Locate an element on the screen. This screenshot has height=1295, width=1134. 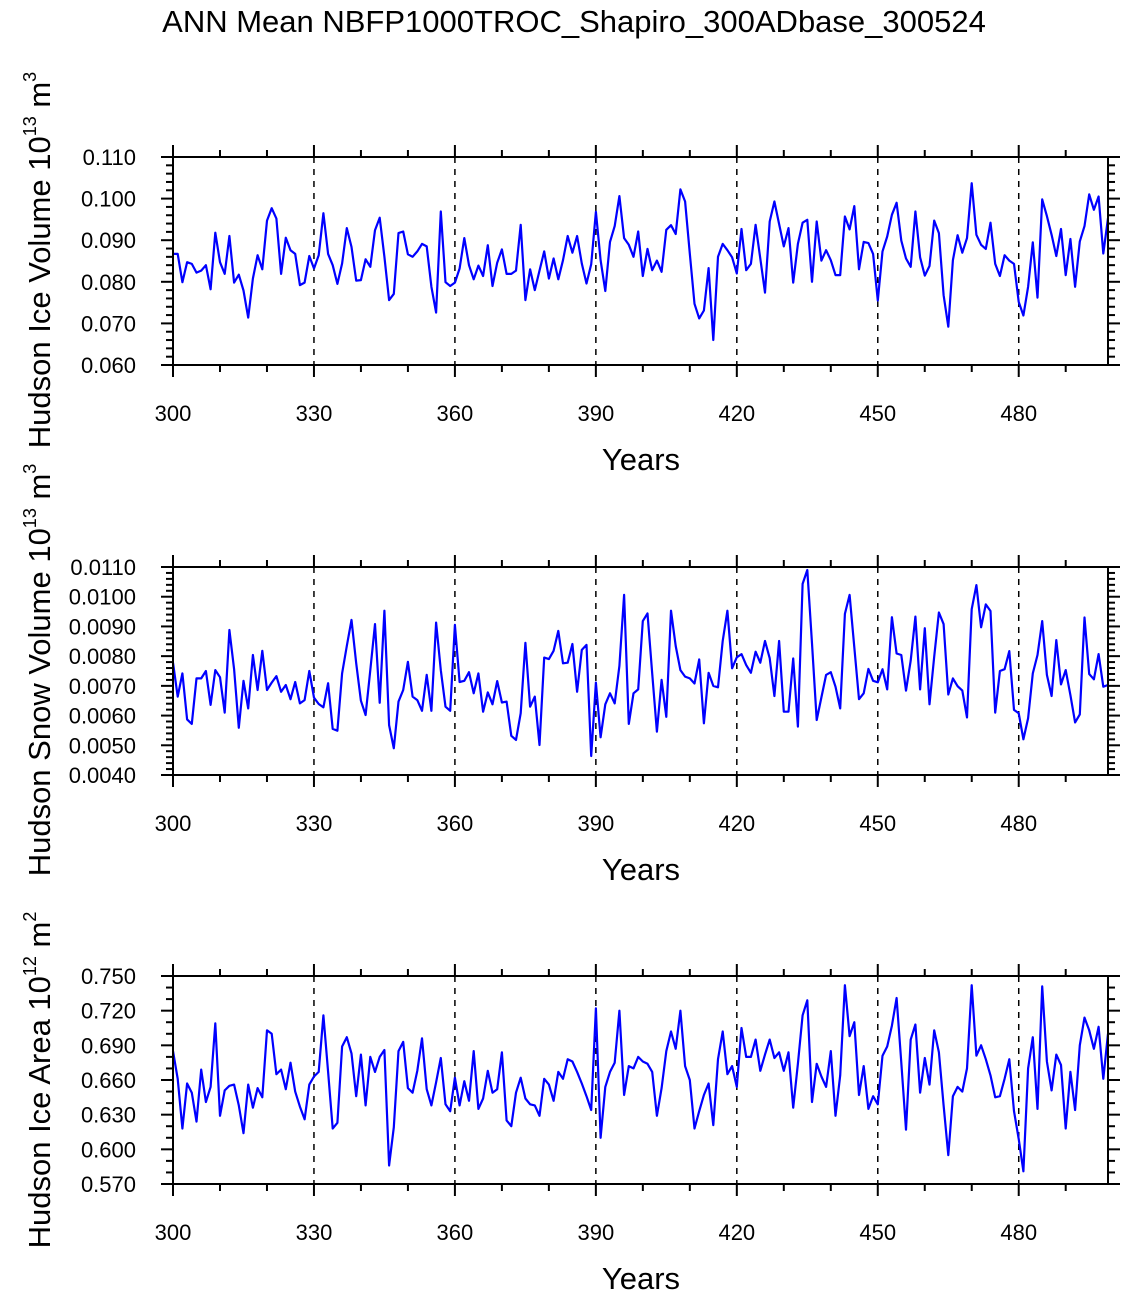
y-axis-label: Hudson Ice Volume 1013 m3 is located at coordinates (38, 260).